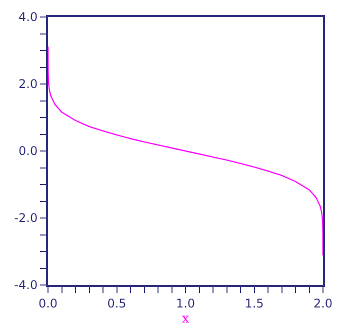 This screenshot has height=334, width=343. What do you see at coordinates (28, 84) in the screenshot?
I see `y-tick-label: 2.0` at bounding box center [28, 84].